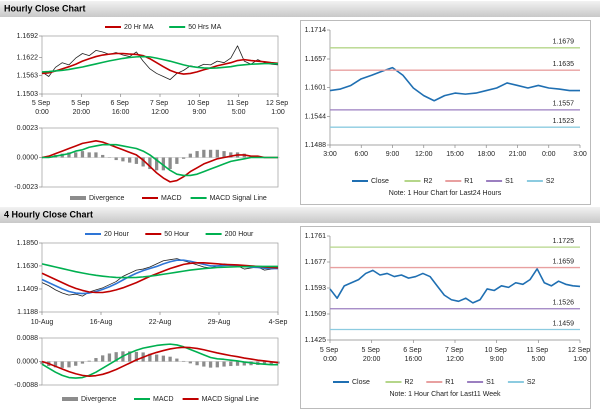  What do you see at coordinates (564, 121) in the screenshot?
I see `level-label: 1.1523` at bounding box center [564, 121].